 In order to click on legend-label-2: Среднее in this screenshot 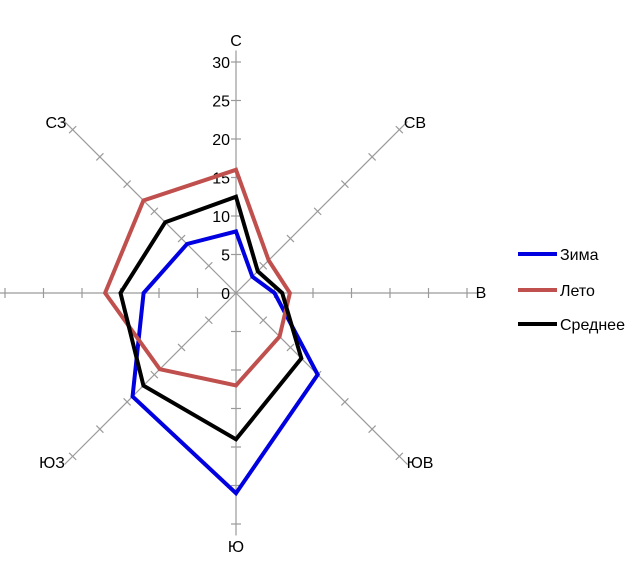, I will do `click(592, 325)`.